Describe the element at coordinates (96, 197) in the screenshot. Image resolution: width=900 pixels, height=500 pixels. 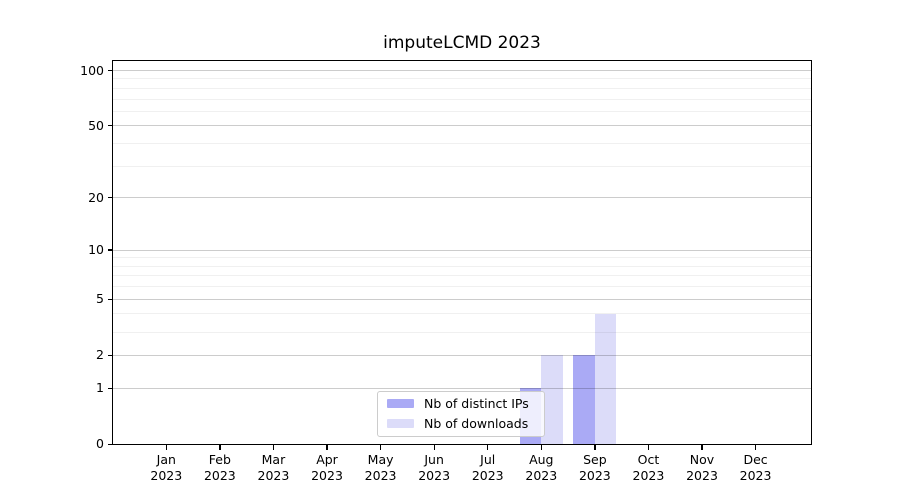
I see `y-tick-label-20: 20` at that location.